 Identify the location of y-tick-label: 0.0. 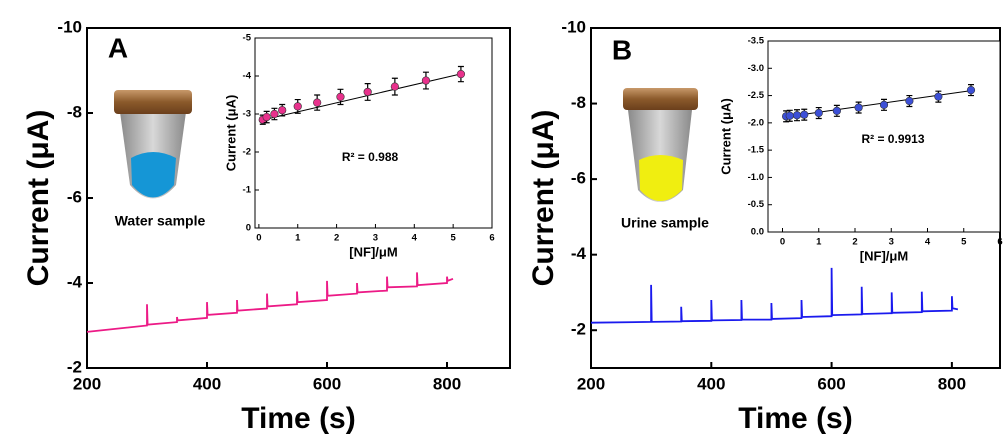
(757, 232).